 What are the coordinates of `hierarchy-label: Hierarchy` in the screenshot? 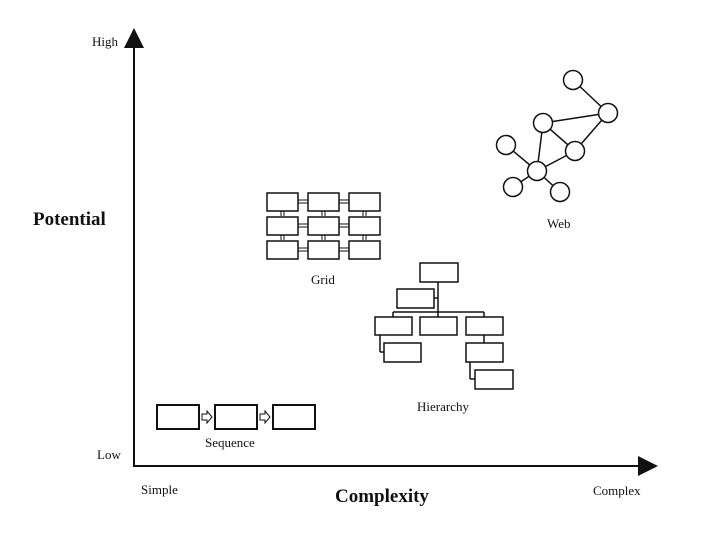 It's located at (443, 406).